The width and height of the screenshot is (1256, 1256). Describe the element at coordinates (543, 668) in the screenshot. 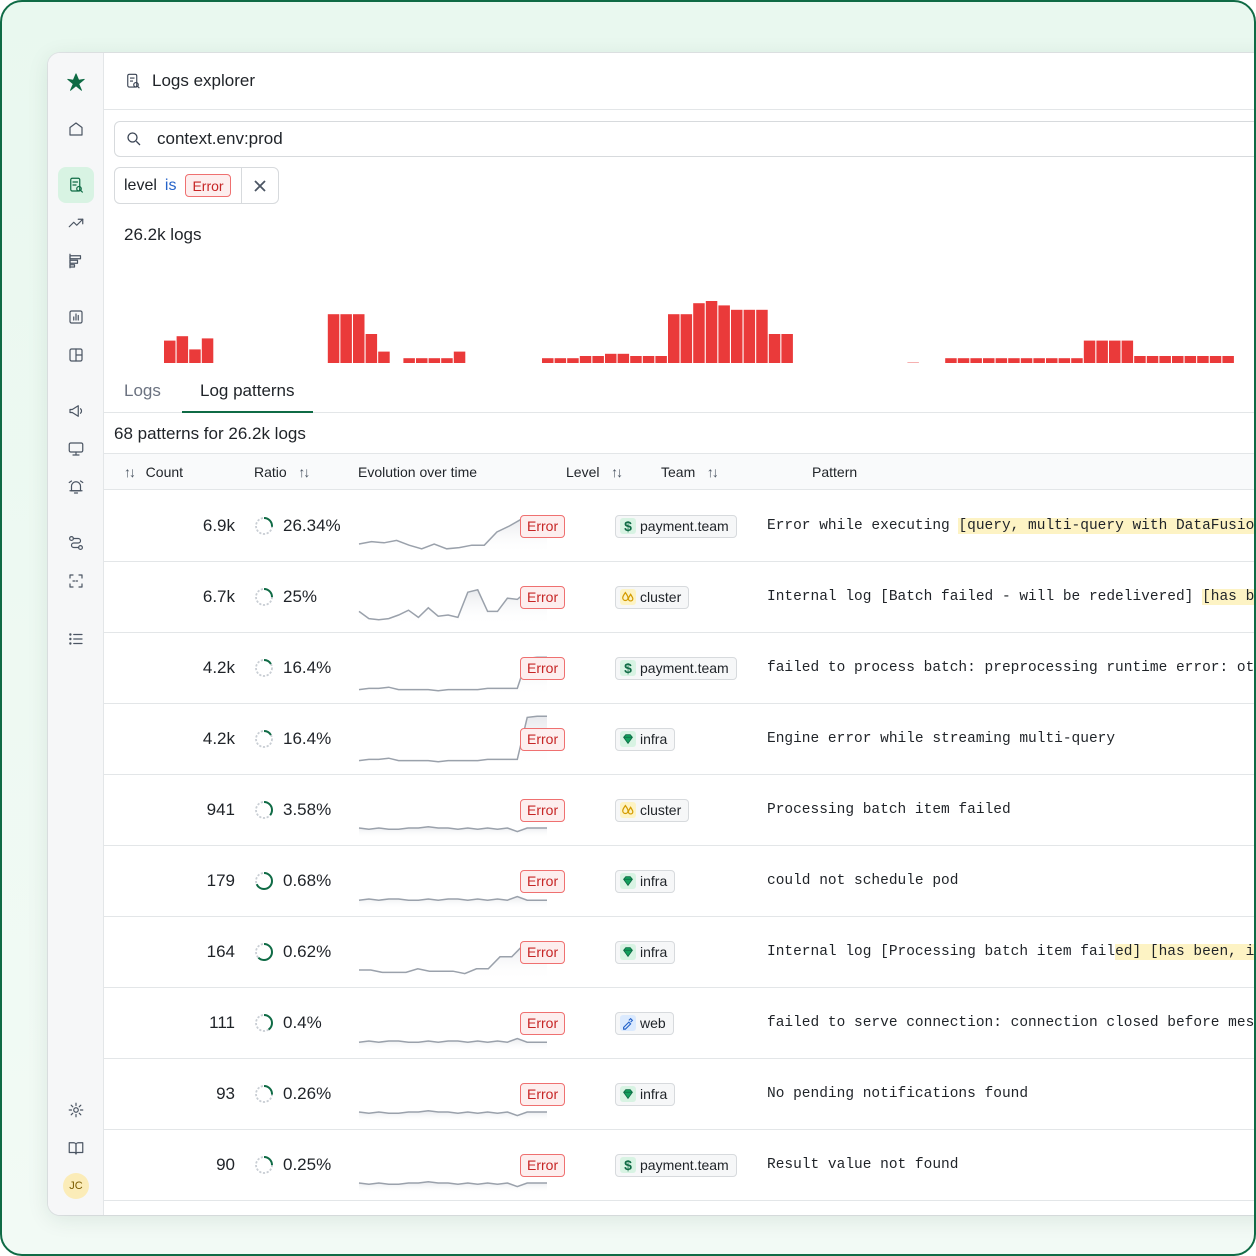

I see `status-badge: Error` at that location.